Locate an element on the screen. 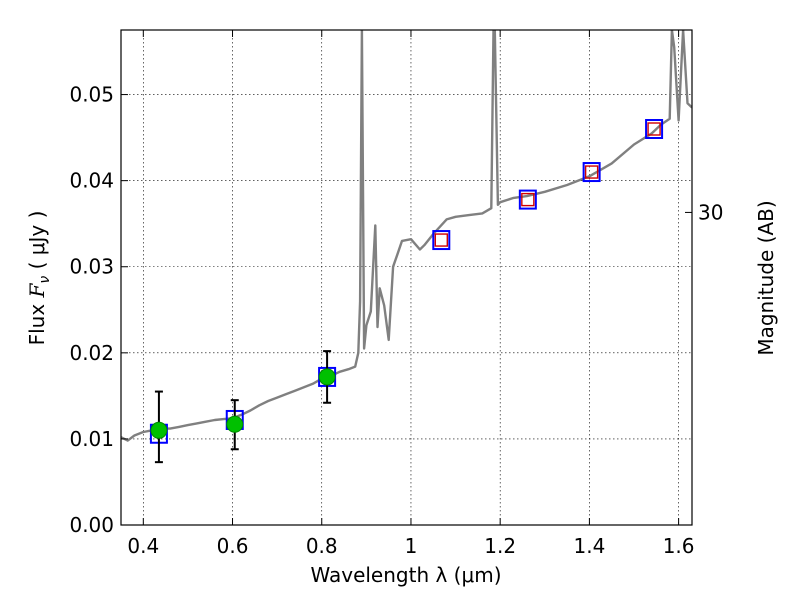 This screenshot has width=800, height=600. y-axis-label: Flux Fν ( μJy ) is located at coordinates (39, 278).